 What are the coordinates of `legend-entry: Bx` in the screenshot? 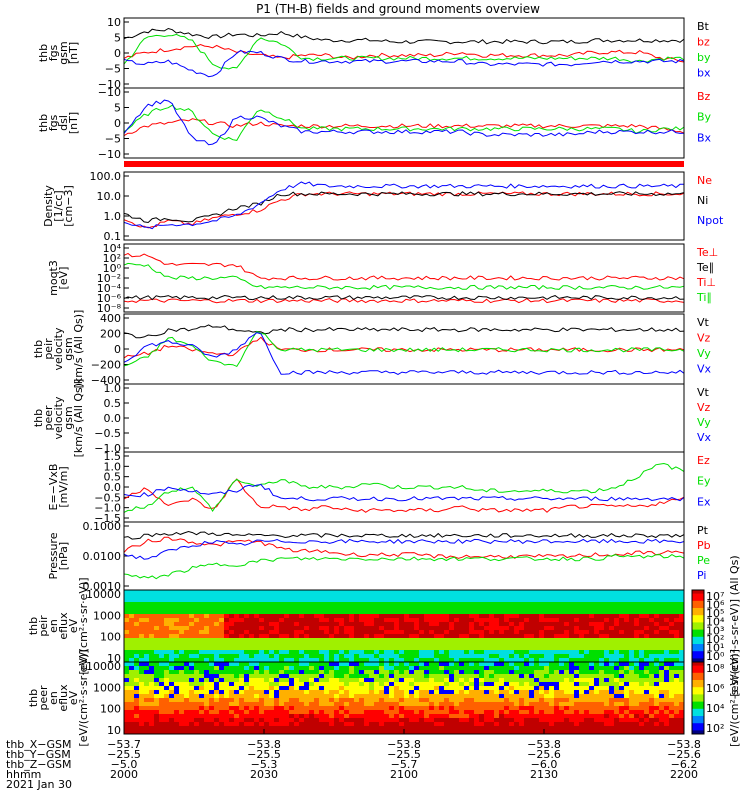 It's located at (704, 137).